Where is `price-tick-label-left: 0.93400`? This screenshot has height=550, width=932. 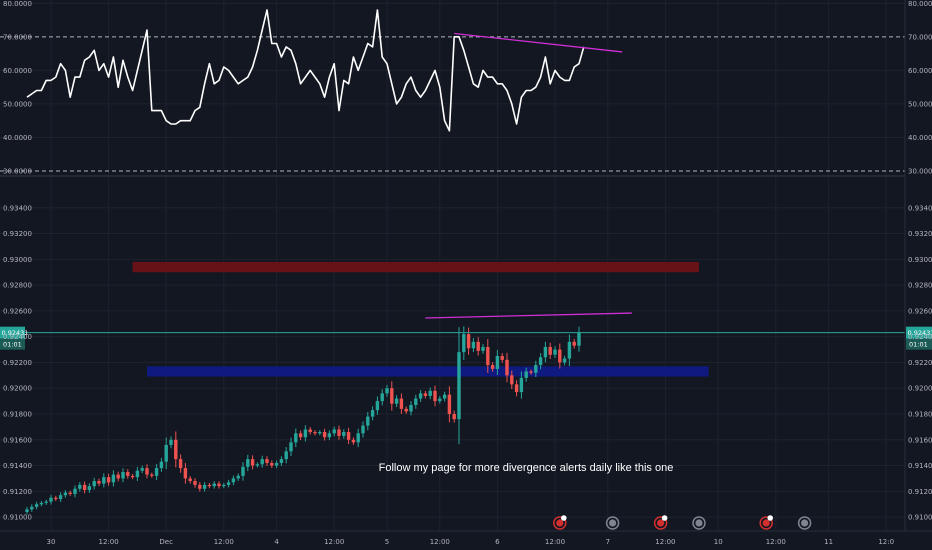
price-tick-label-left: 0.93400 is located at coordinates (17, 208).